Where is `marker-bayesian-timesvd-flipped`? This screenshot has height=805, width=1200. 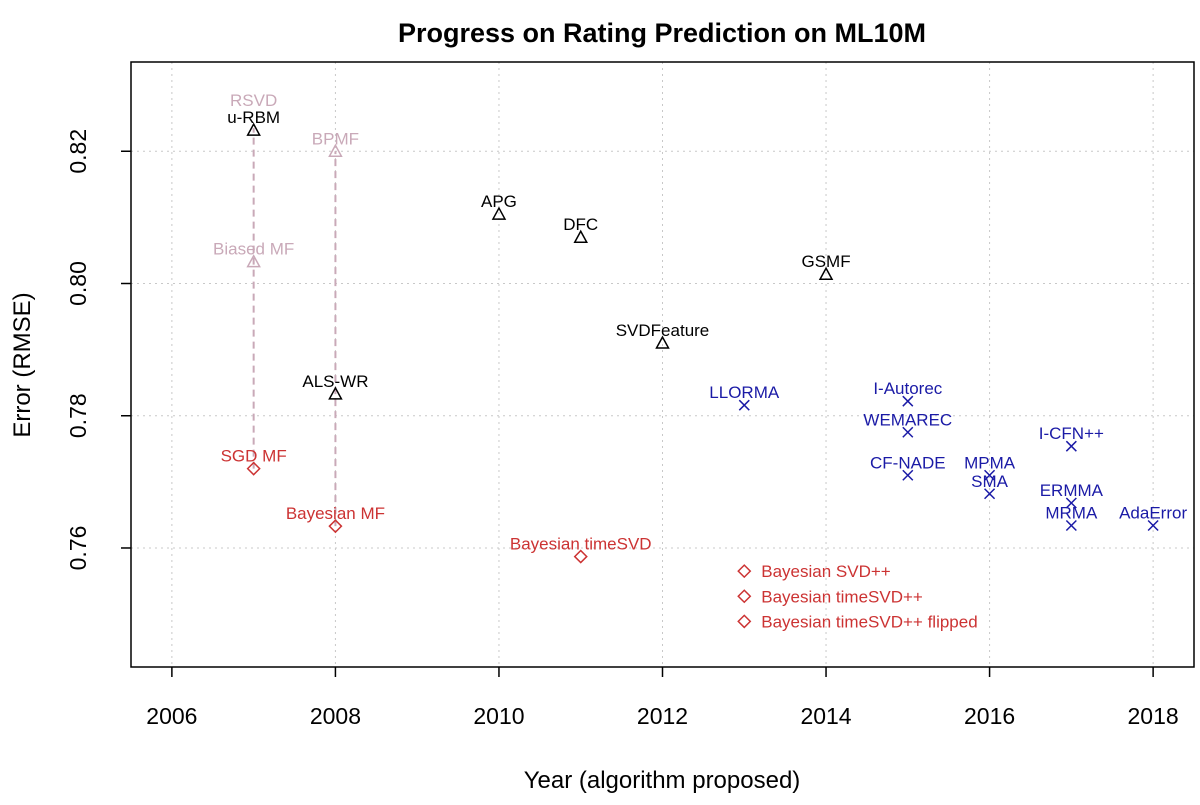 marker-bayesian-timesvd-flipped is located at coordinates (744, 621).